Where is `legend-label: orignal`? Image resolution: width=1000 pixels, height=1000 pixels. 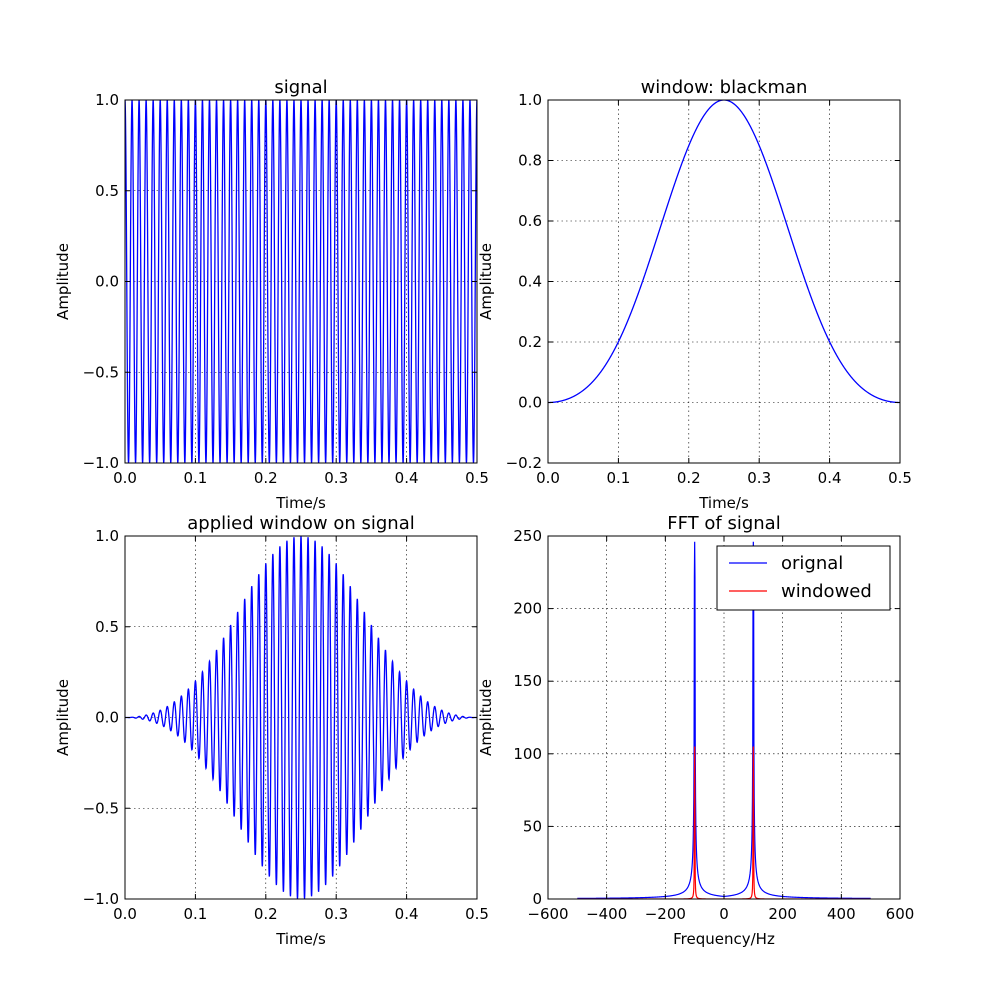
legend-label: orignal is located at coordinates (812, 563).